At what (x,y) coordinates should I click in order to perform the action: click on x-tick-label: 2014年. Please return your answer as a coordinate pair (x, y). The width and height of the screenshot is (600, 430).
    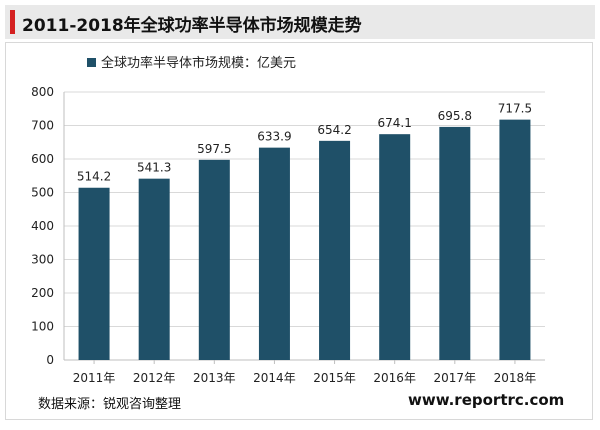
    Looking at the image, I should click on (274, 378).